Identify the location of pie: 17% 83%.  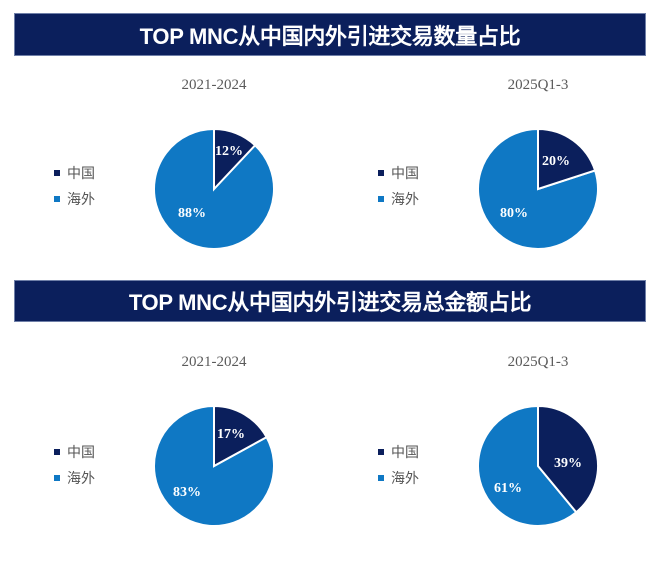
(214, 465).